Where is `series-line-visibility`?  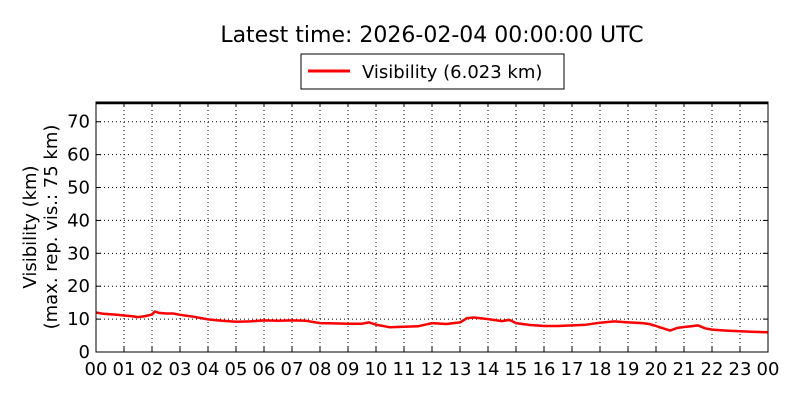 series-line-visibility is located at coordinates (432, 322).